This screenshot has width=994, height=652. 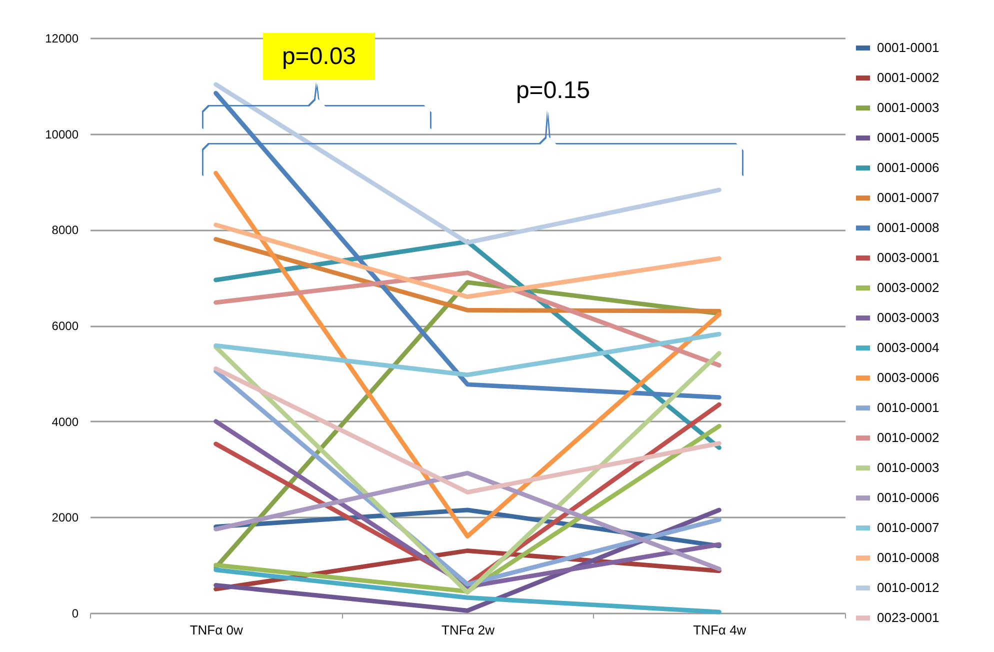 What do you see at coordinates (908, 467) in the screenshot?
I see `legend-label: 0010-0003` at bounding box center [908, 467].